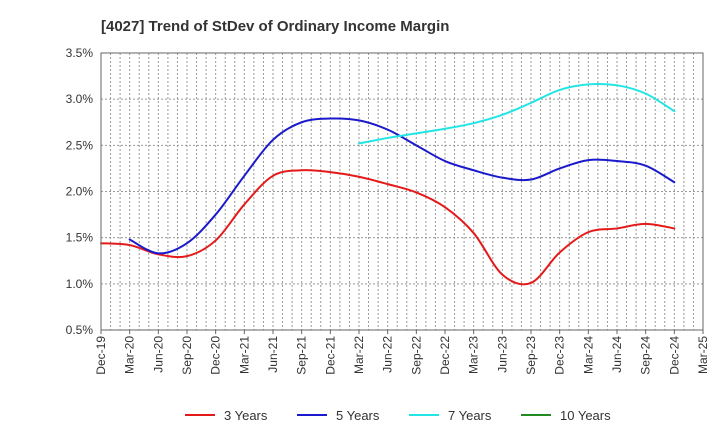  Describe the element at coordinates (244, 355) in the screenshot. I see `x-tick-label: Mar-21` at that location.